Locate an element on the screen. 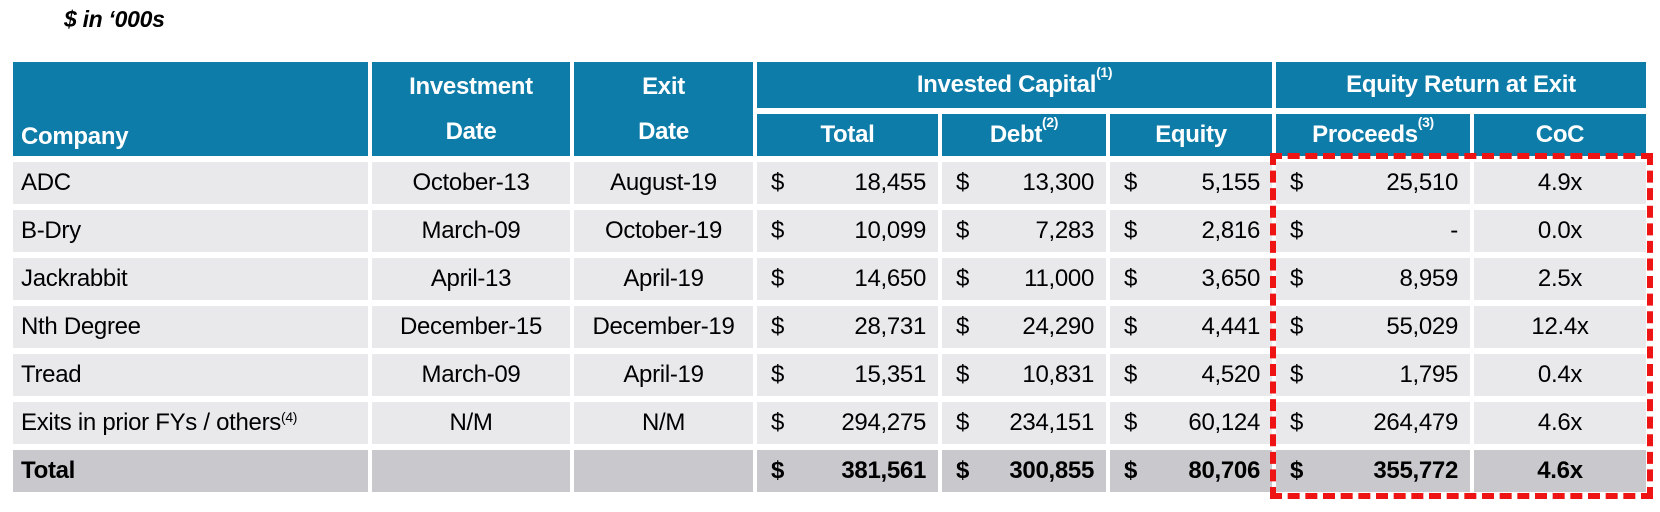 The width and height of the screenshot is (1660, 512). amount-value: 234,151 is located at coordinates (1051, 422).